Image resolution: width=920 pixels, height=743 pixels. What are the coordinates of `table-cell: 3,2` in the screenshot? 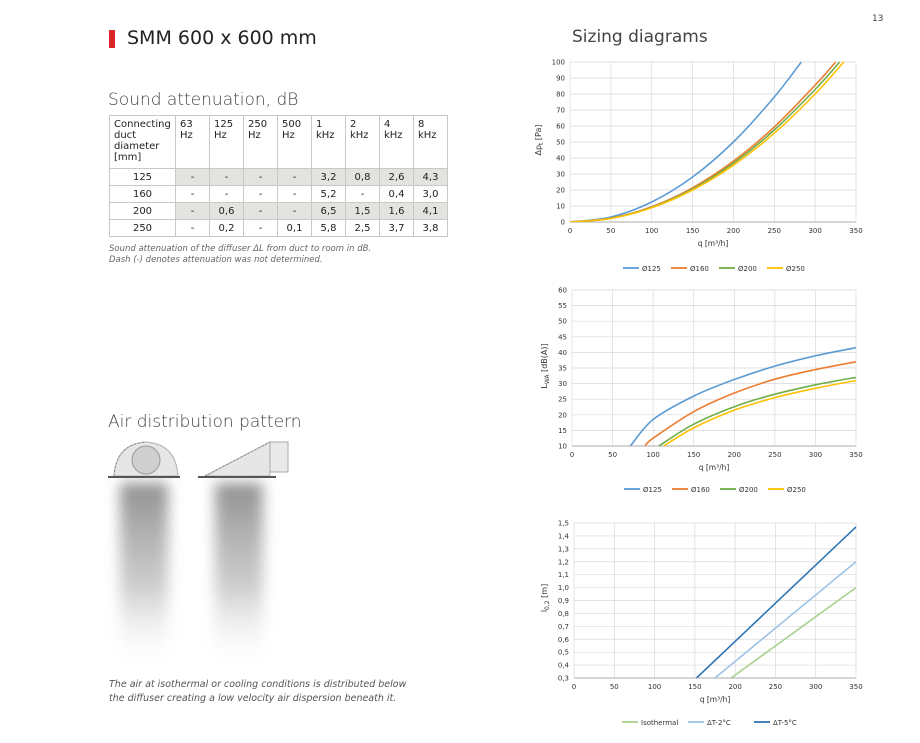 It's located at (328, 177).